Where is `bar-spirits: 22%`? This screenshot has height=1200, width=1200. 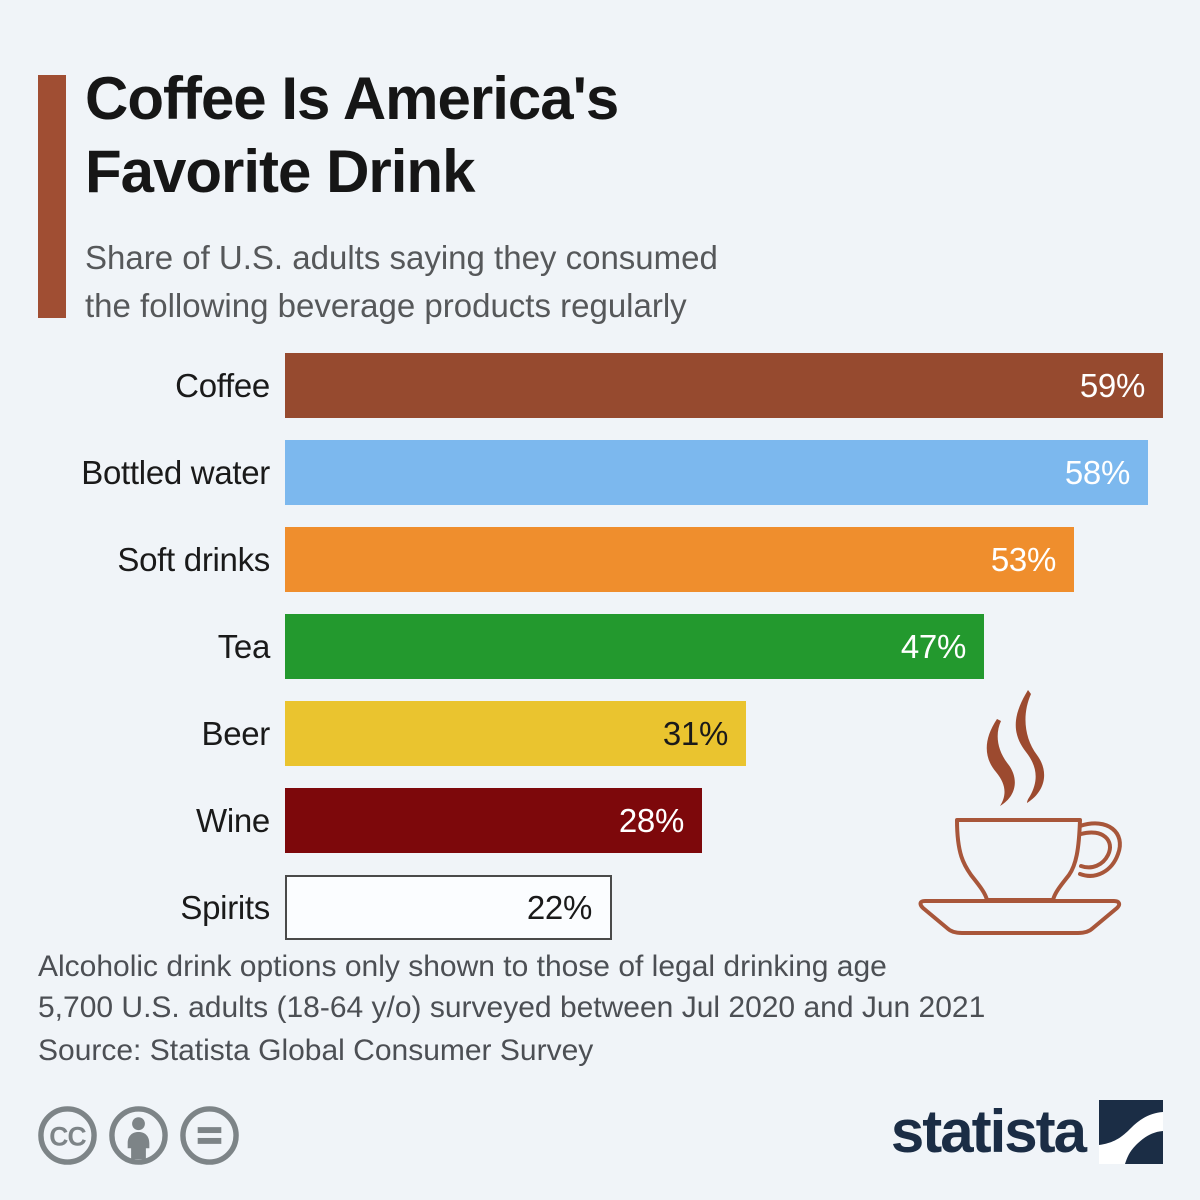
bar-spirits: 22% is located at coordinates (448, 907).